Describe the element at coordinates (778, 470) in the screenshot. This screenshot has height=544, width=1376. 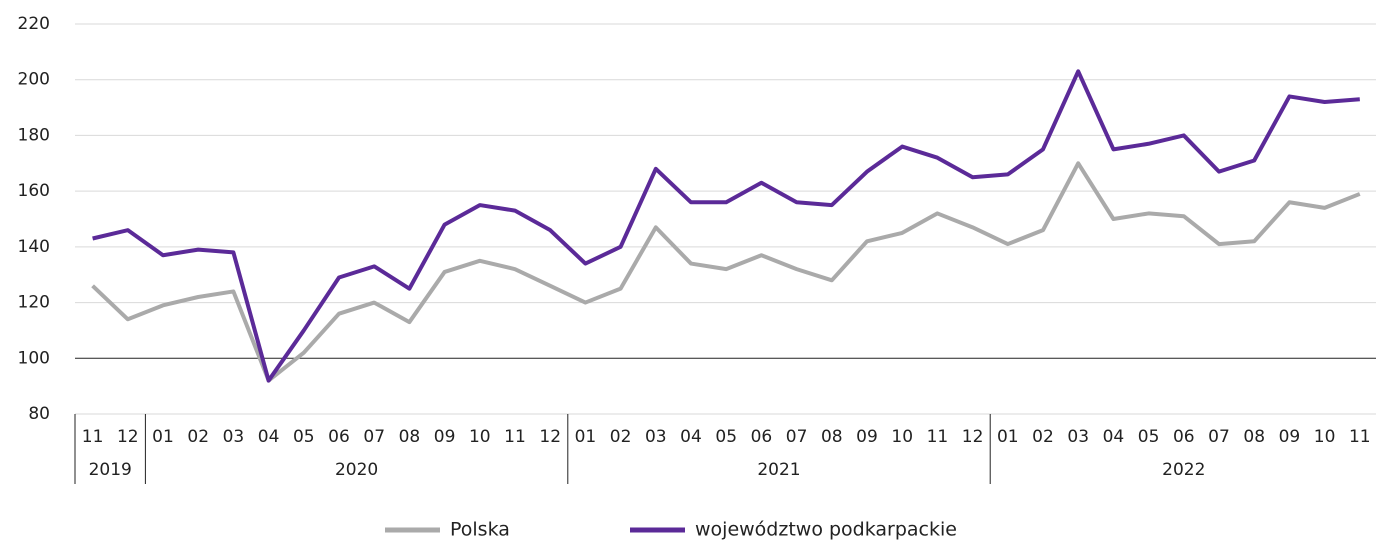
I see `group-label: 2021` at that location.